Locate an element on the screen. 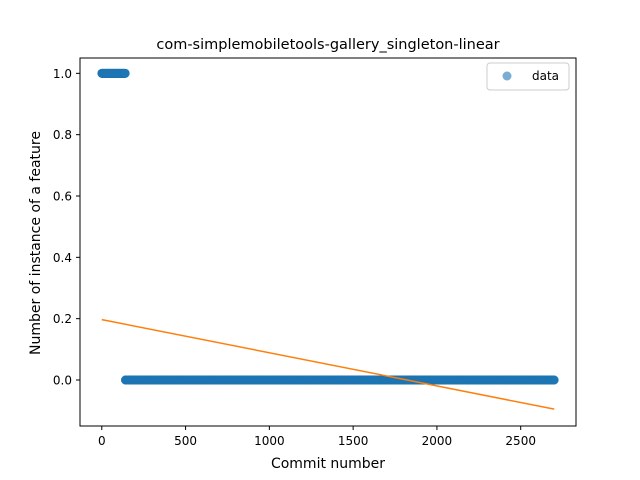 This screenshot has width=640, height=480. x-tick-label: 1000 is located at coordinates (269, 441).